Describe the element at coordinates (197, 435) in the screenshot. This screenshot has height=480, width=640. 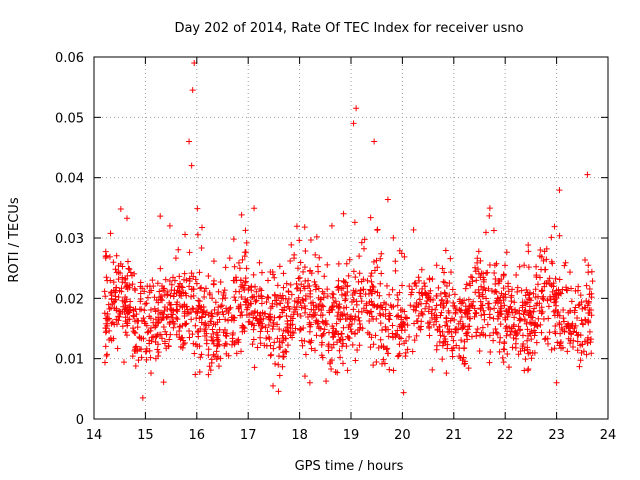
I see `x-tick-label: 16` at that location.